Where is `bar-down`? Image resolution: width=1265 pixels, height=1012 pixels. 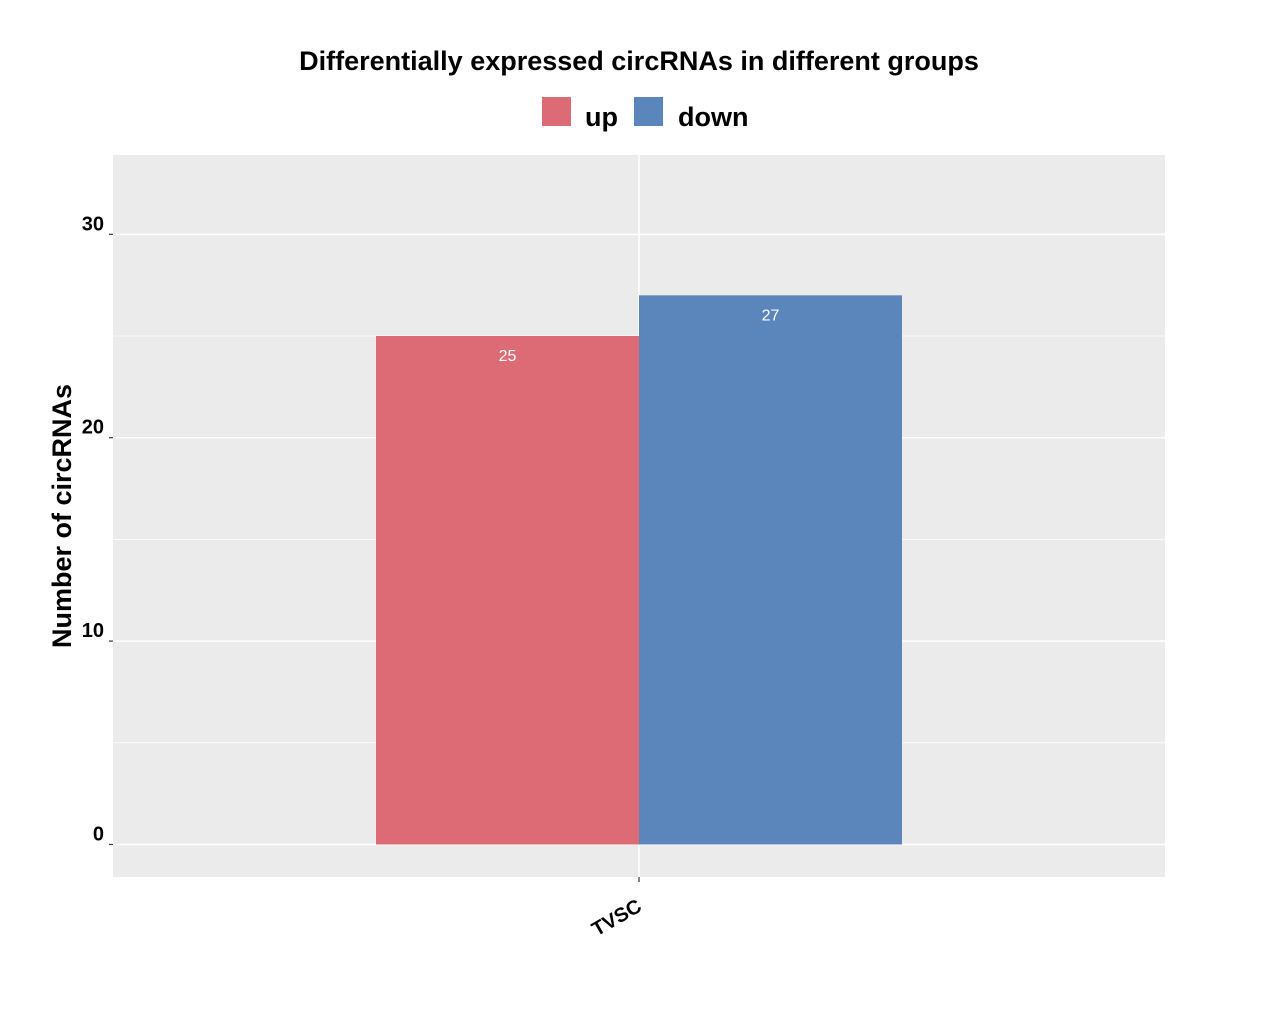 bar-down is located at coordinates (770, 570).